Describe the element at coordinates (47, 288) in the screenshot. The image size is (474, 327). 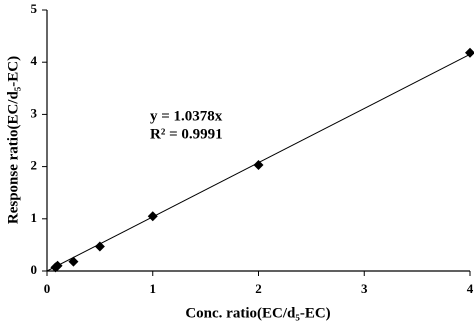
I see `x-tick-label: 0` at that location.